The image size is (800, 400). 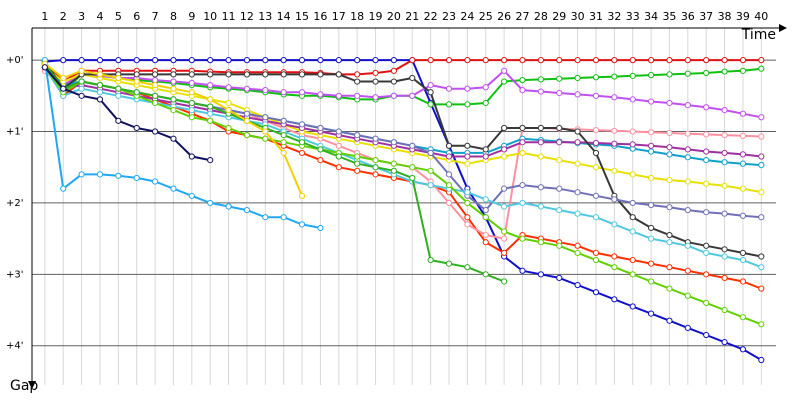 What do you see at coordinates (403, 71) in the screenshot?
I see `series-line` at bounding box center [403, 71].